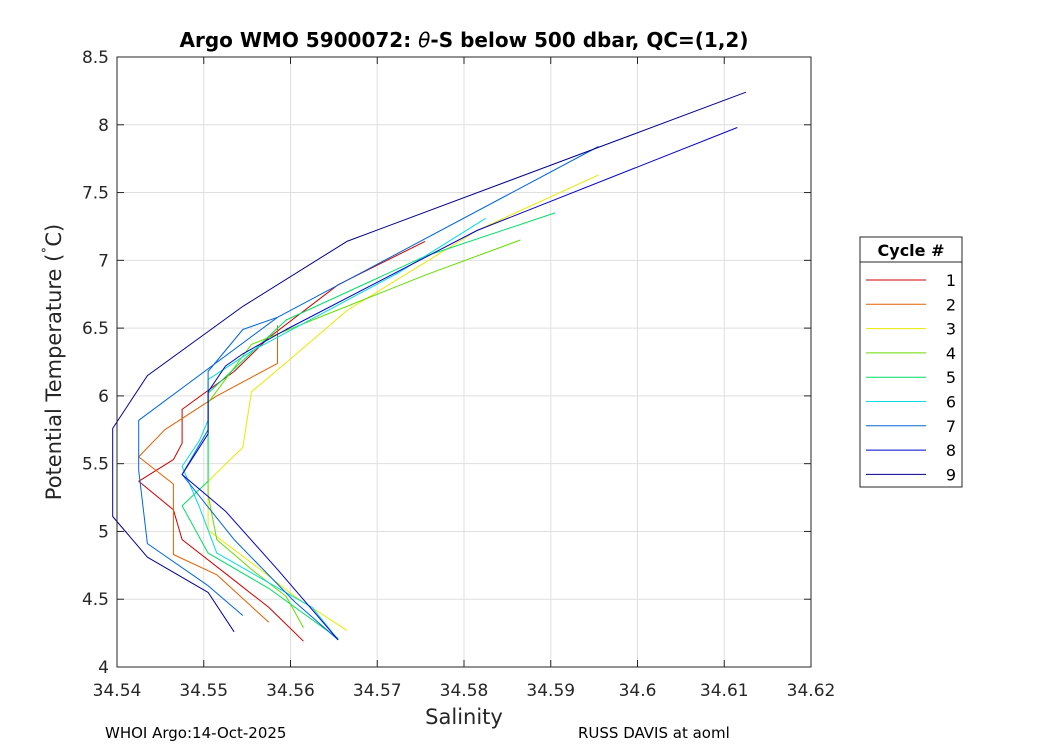 The height and width of the screenshot is (750, 1050). I want to click on y-tick-label: 8, so click(103, 126).